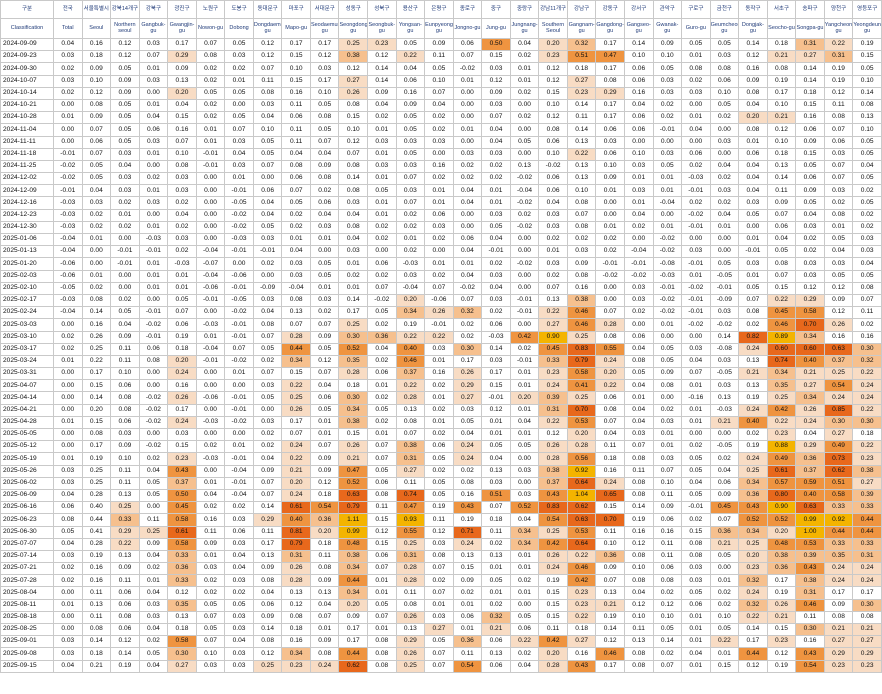 This screenshot has height=694, width=882. I want to click on value-cell: 0.38, so click(781, 556).